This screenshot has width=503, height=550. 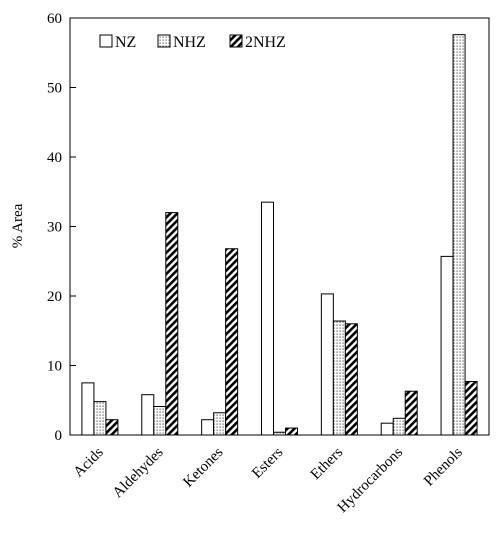 What do you see at coordinates (160, 421) in the screenshot?
I see `bar-nhz-aldehydes` at bounding box center [160, 421].